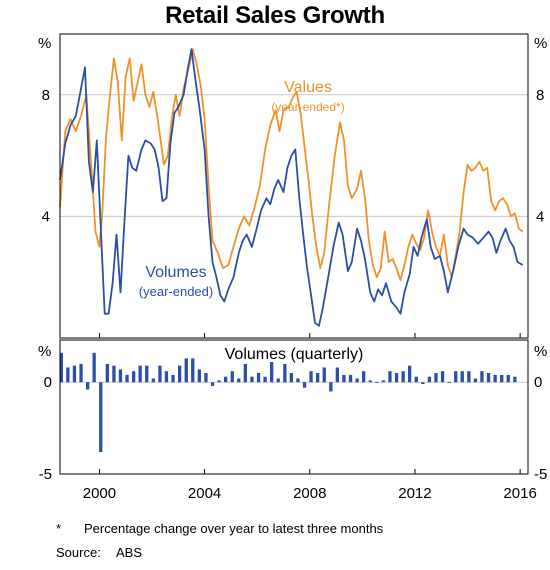  What do you see at coordinates (78, 552) in the screenshot?
I see `source-label: Source:` at bounding box center [78, 552].